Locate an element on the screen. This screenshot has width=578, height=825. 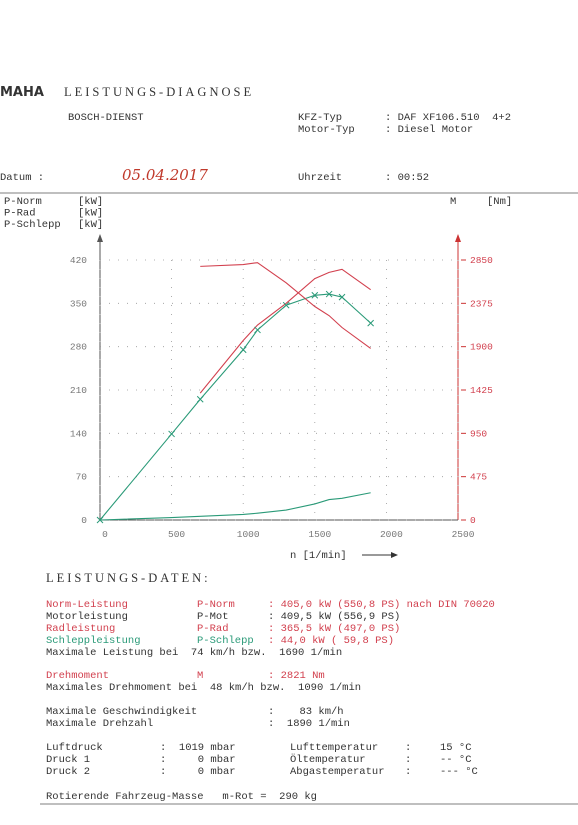
x-tick-label: 1500 is located at coordinates (319, 534).